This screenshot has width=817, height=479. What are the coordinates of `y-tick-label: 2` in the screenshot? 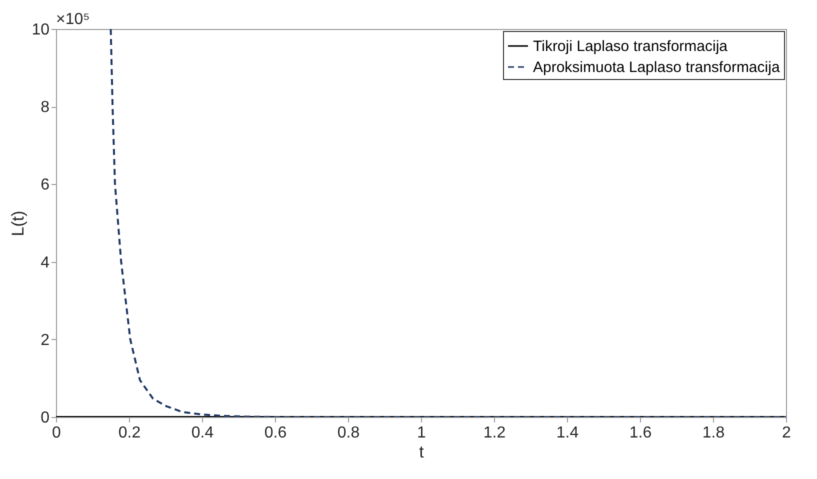 It's located at (45, 340).